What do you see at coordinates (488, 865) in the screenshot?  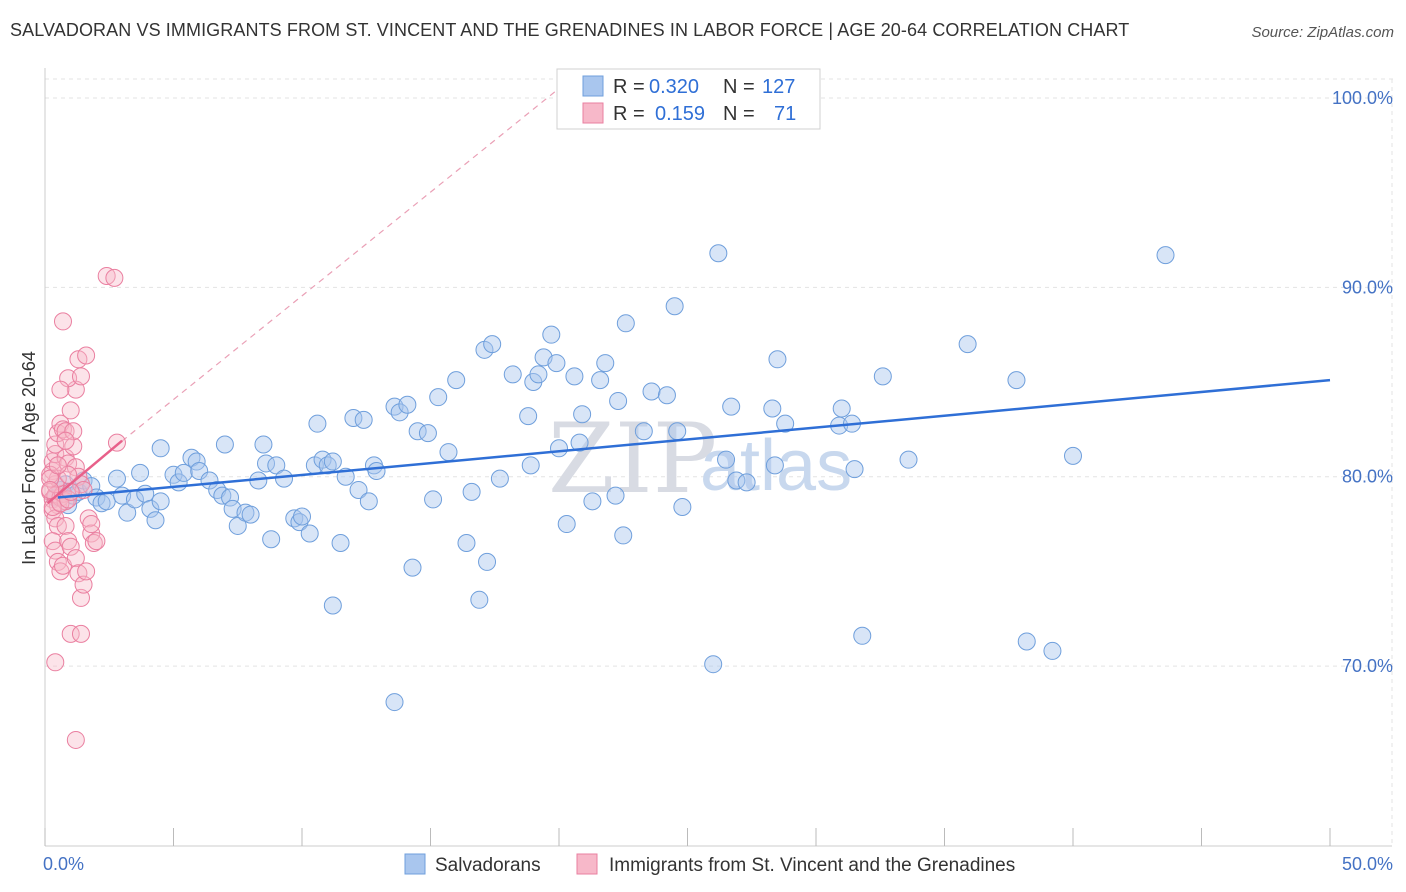 I see `series-label-salvadorans: Salvadorans` at bounding box center [488, 865].